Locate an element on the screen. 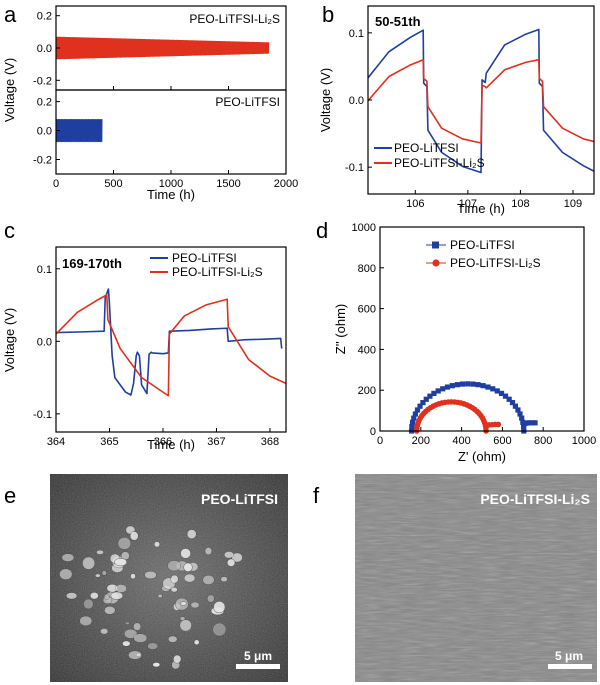  panel-a-bottom-x-tick-label: 1500 is located at coordinates (228, 184).